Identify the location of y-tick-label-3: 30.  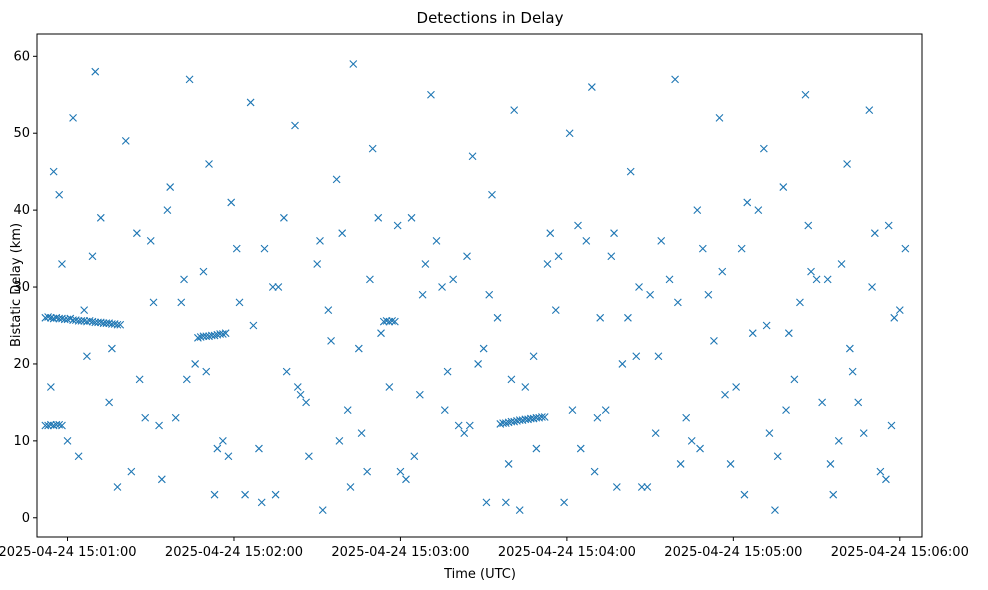
(21, 287).